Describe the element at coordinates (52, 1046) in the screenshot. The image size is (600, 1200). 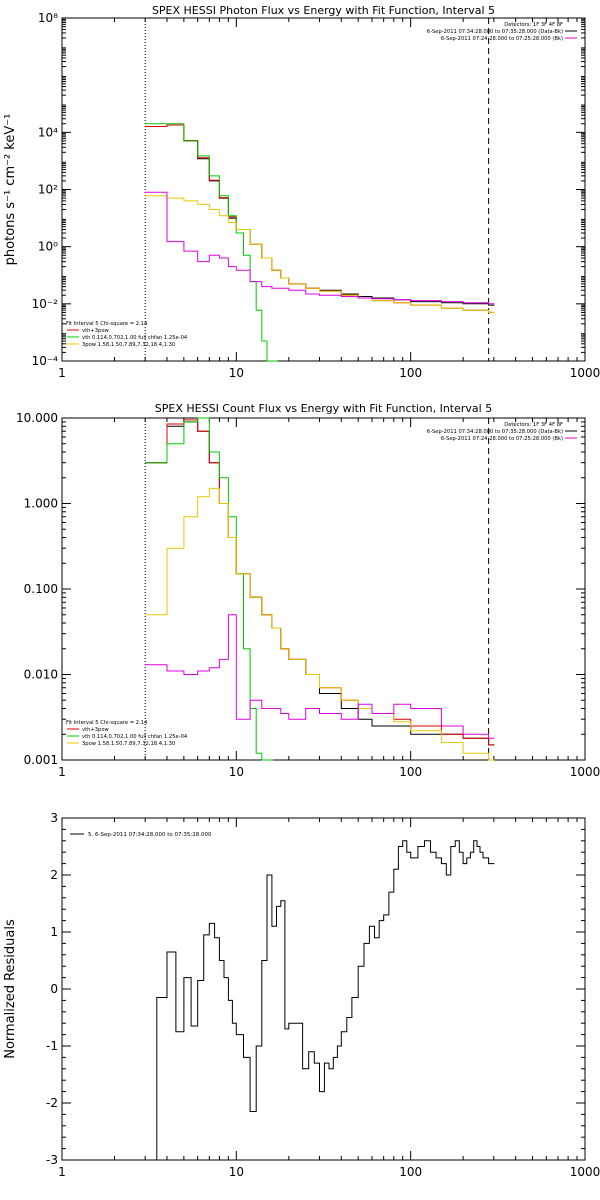
I see `y-tick-label: -1` at that location.